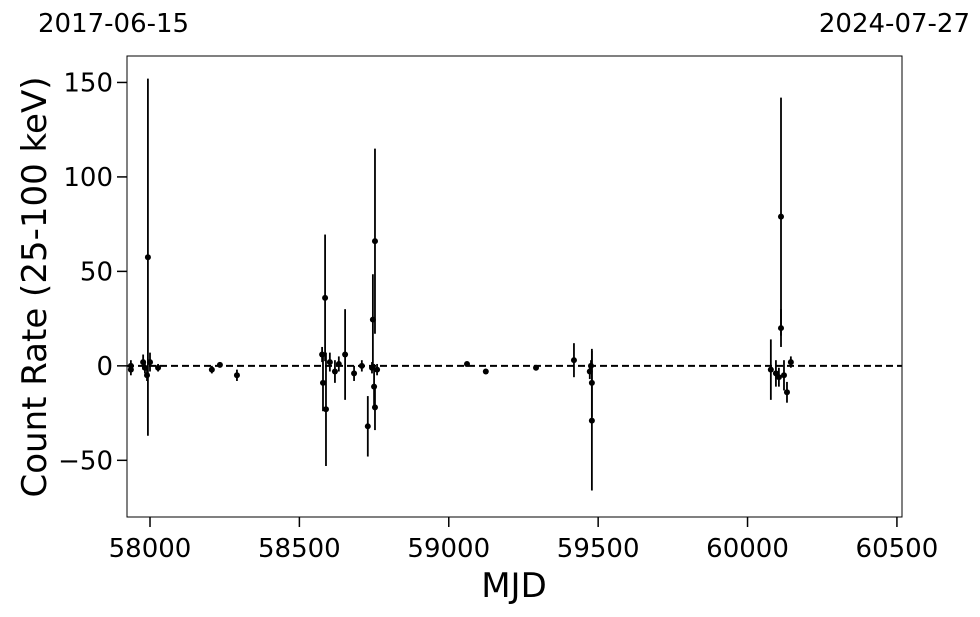 The height and width of the screenshot is (617, 980). Describe the element at coordinates (514, 586) in the screenshot. I see `x-axis-label: MJD` at that location.